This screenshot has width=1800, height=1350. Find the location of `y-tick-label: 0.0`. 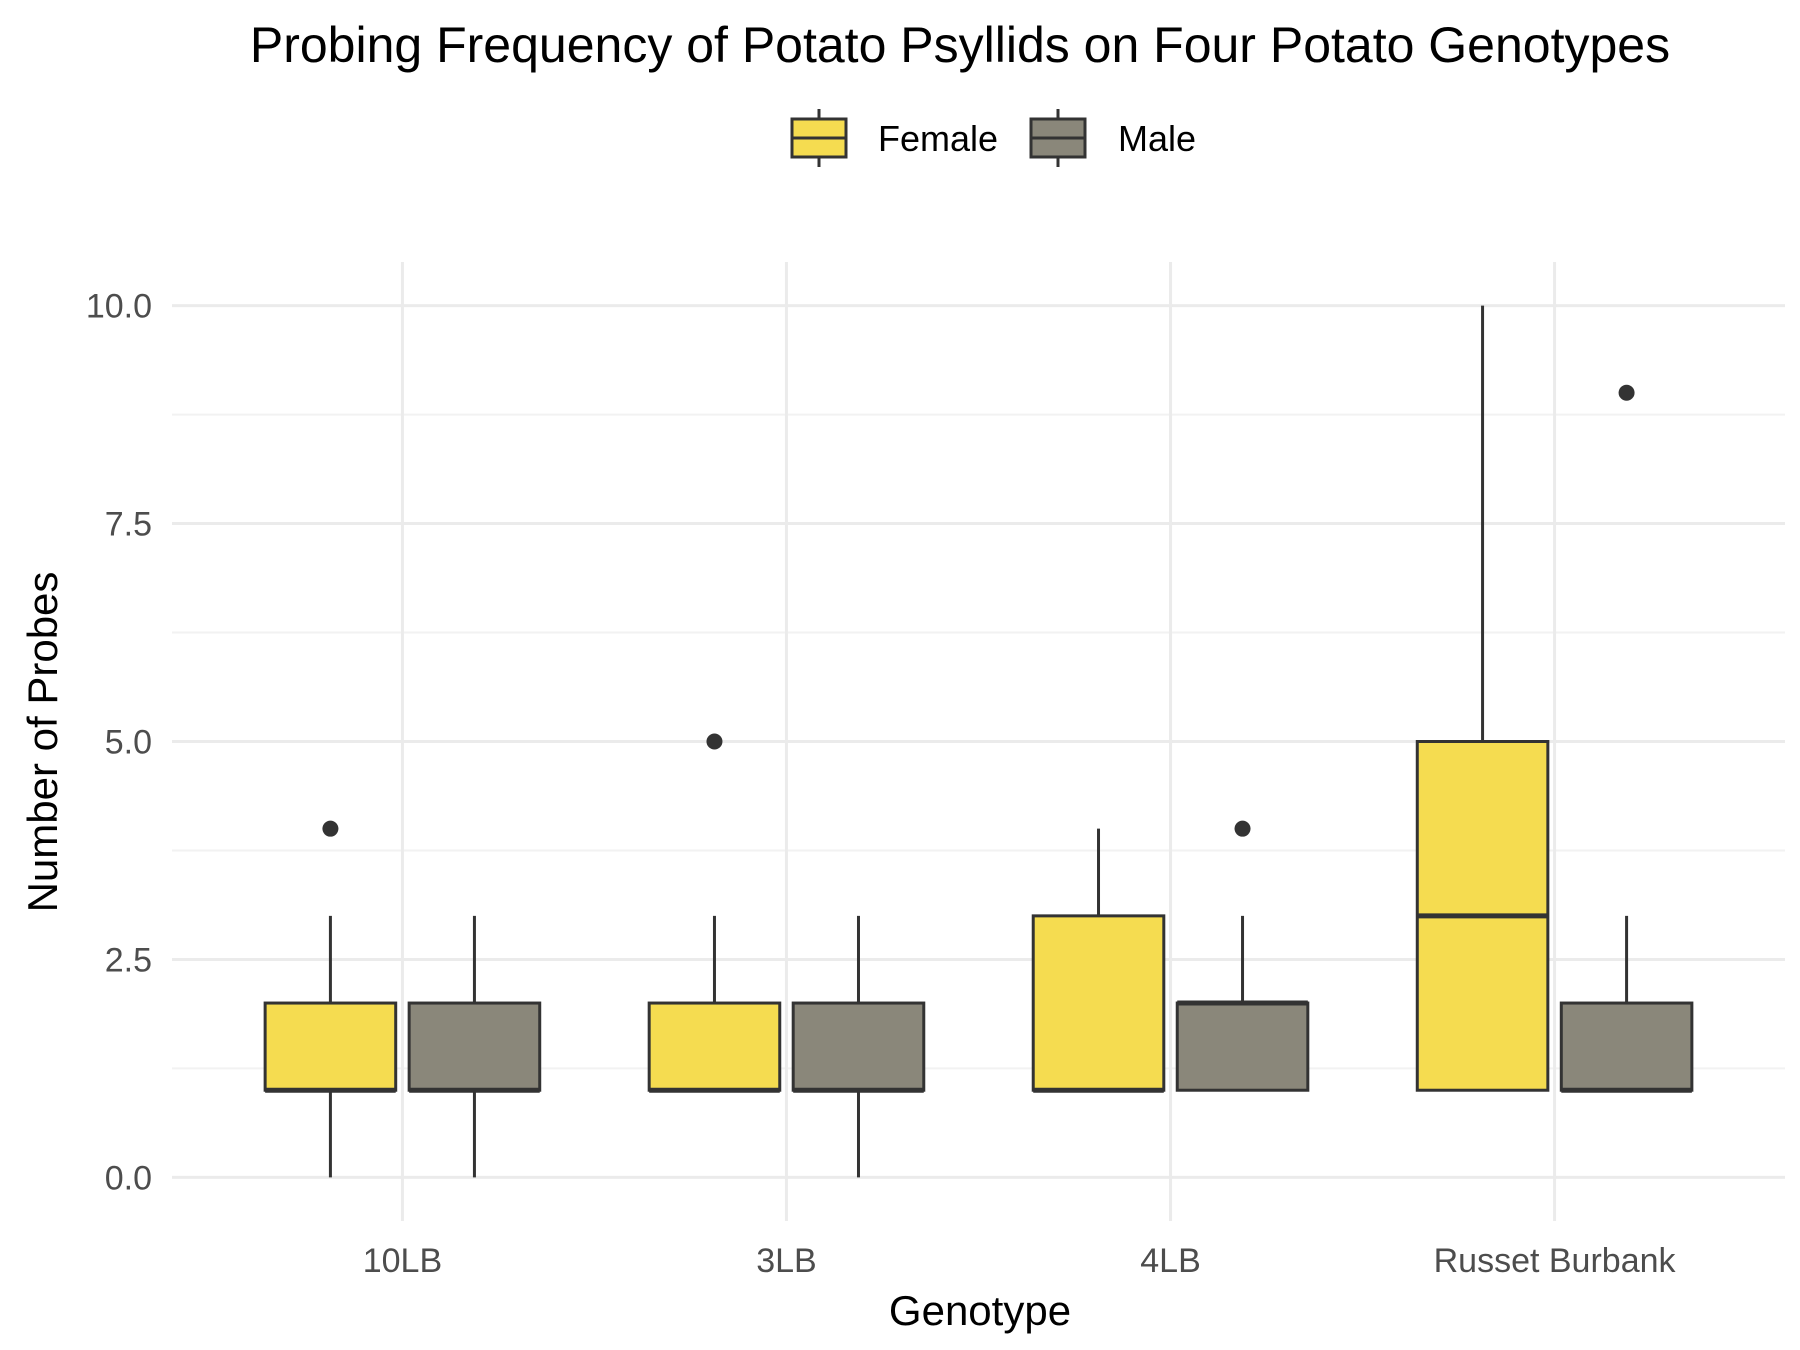

y-tick-label: 0.0 is located at coordinates (128, 1178).